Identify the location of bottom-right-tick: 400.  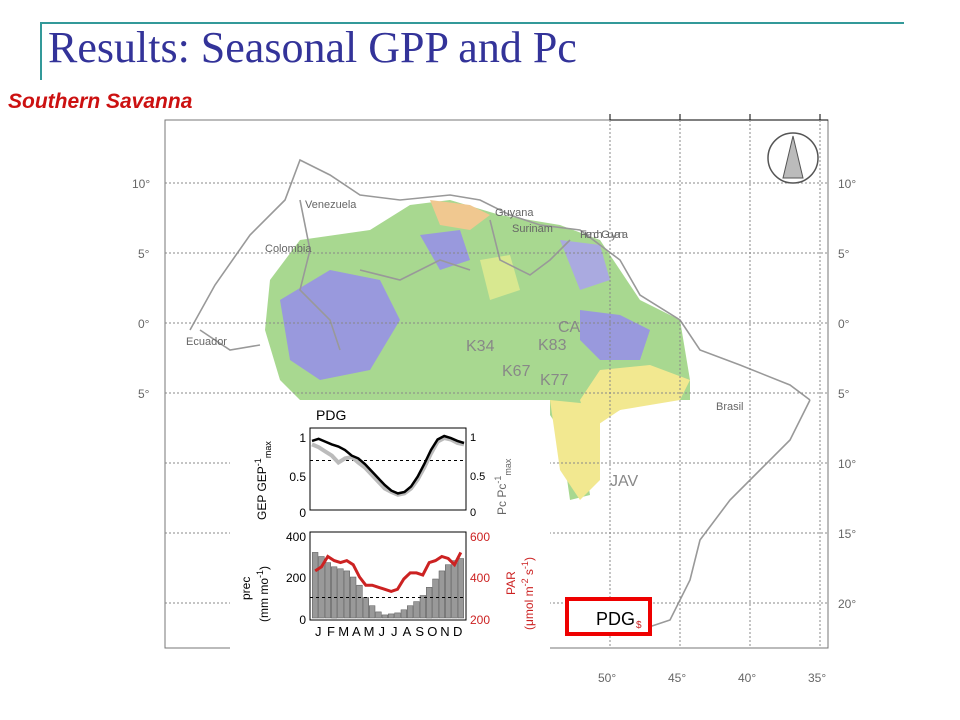
(480, 578).